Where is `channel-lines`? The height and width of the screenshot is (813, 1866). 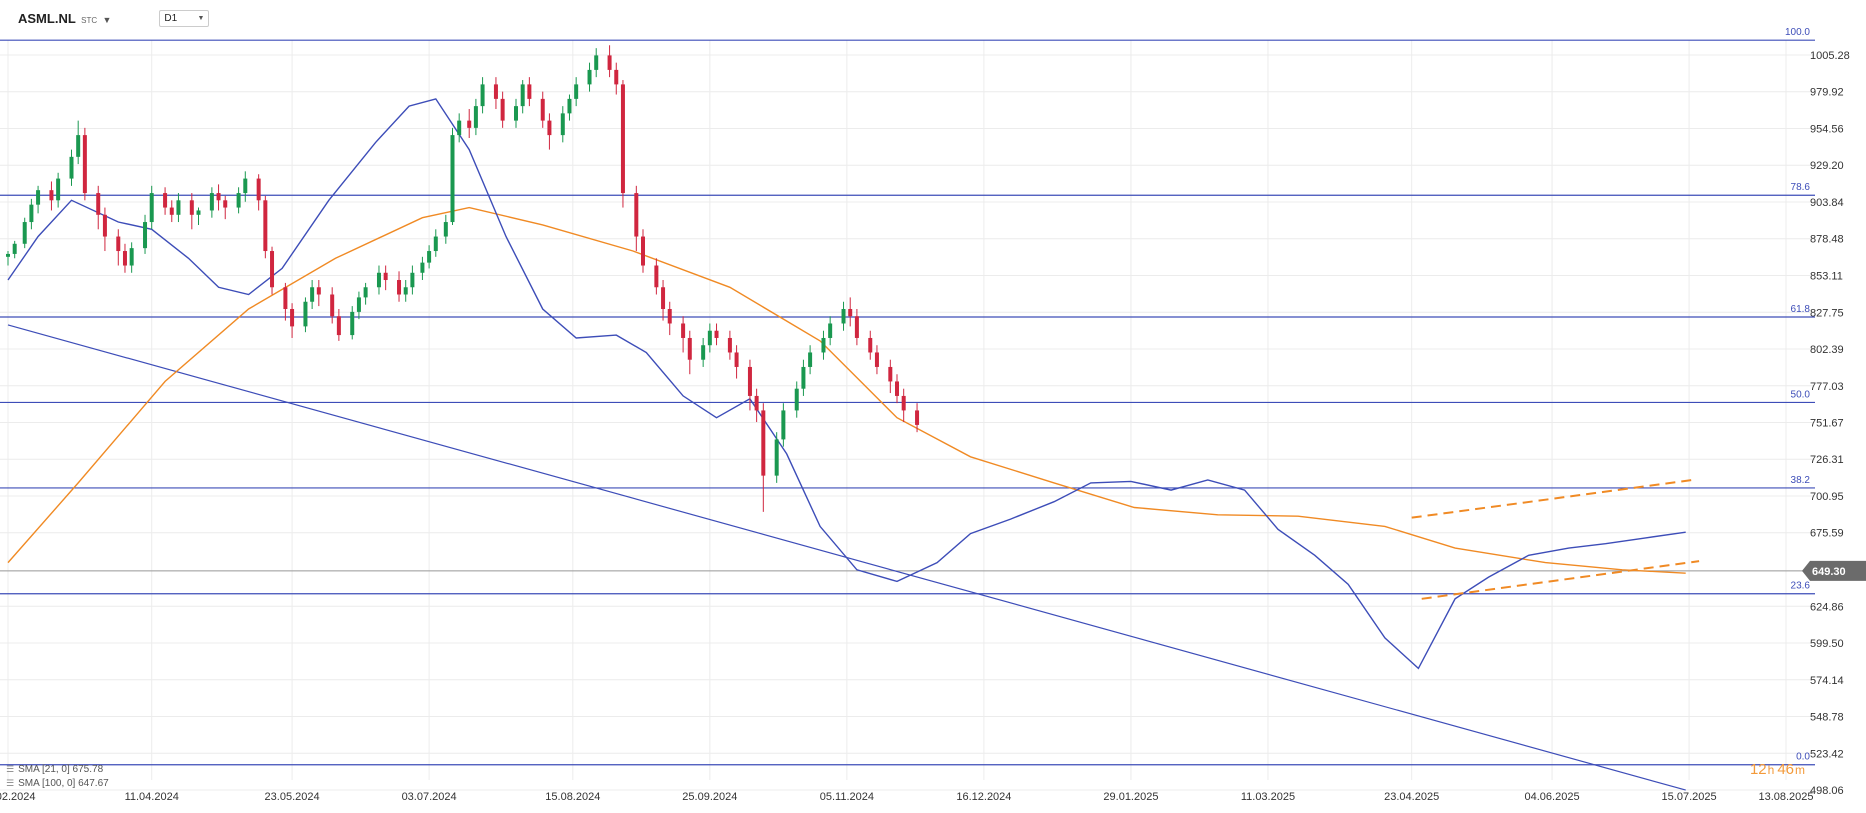
channel-lines is located at coordinates (1555, 539).